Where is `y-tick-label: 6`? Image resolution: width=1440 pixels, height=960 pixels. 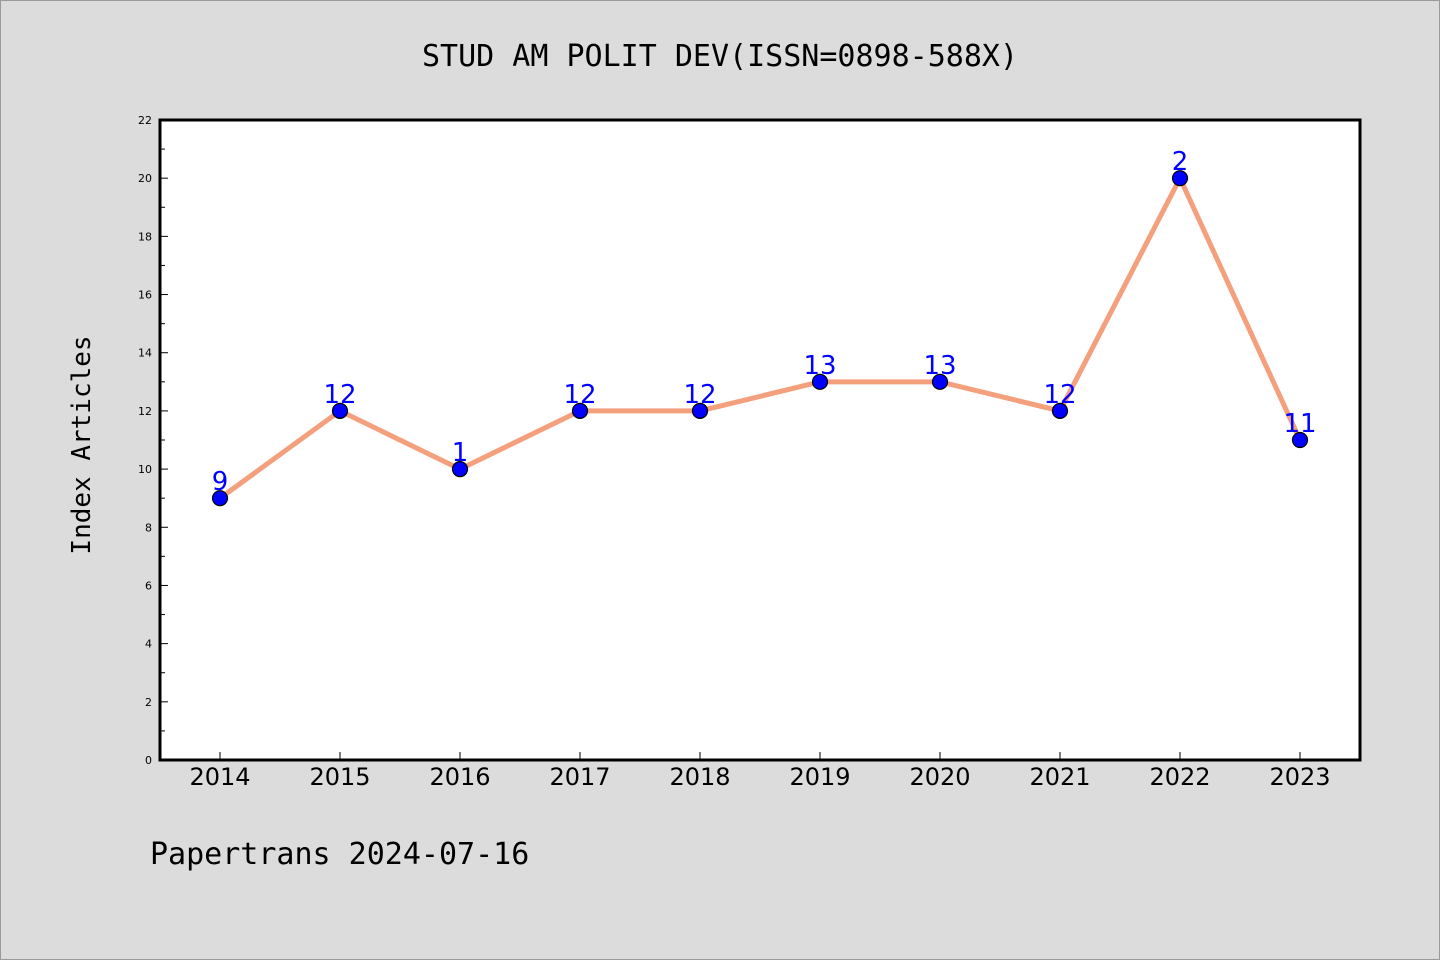
y-tick-label: 6 is located at coordinates (148, 585).